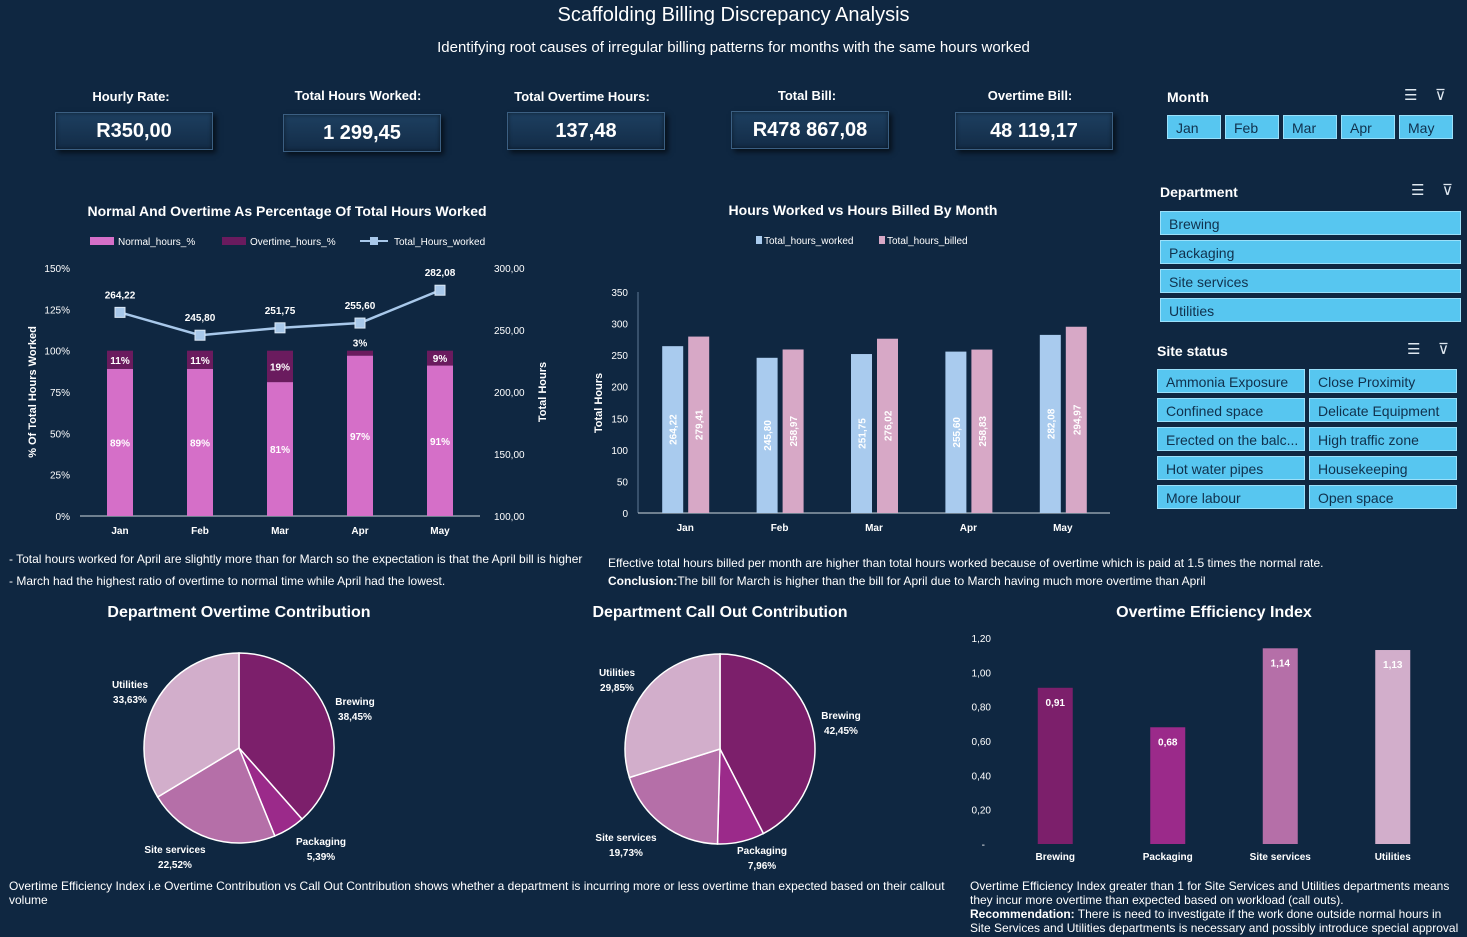  Describe the element at coordinates (60, 476) in the screenshot. I see `y-tick-label: 25%` at that location.